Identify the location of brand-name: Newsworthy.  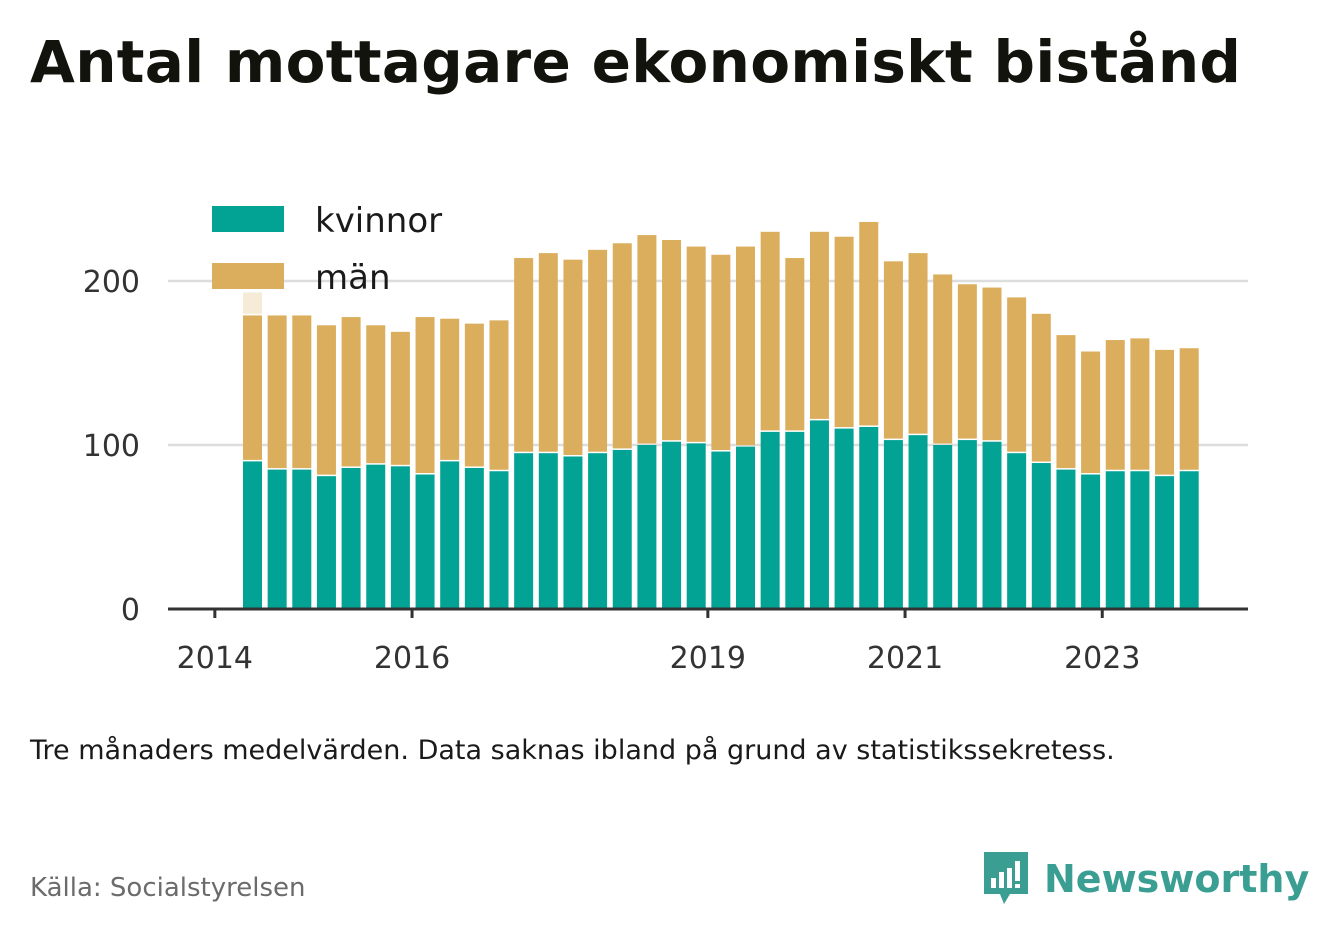
(1177, 879).